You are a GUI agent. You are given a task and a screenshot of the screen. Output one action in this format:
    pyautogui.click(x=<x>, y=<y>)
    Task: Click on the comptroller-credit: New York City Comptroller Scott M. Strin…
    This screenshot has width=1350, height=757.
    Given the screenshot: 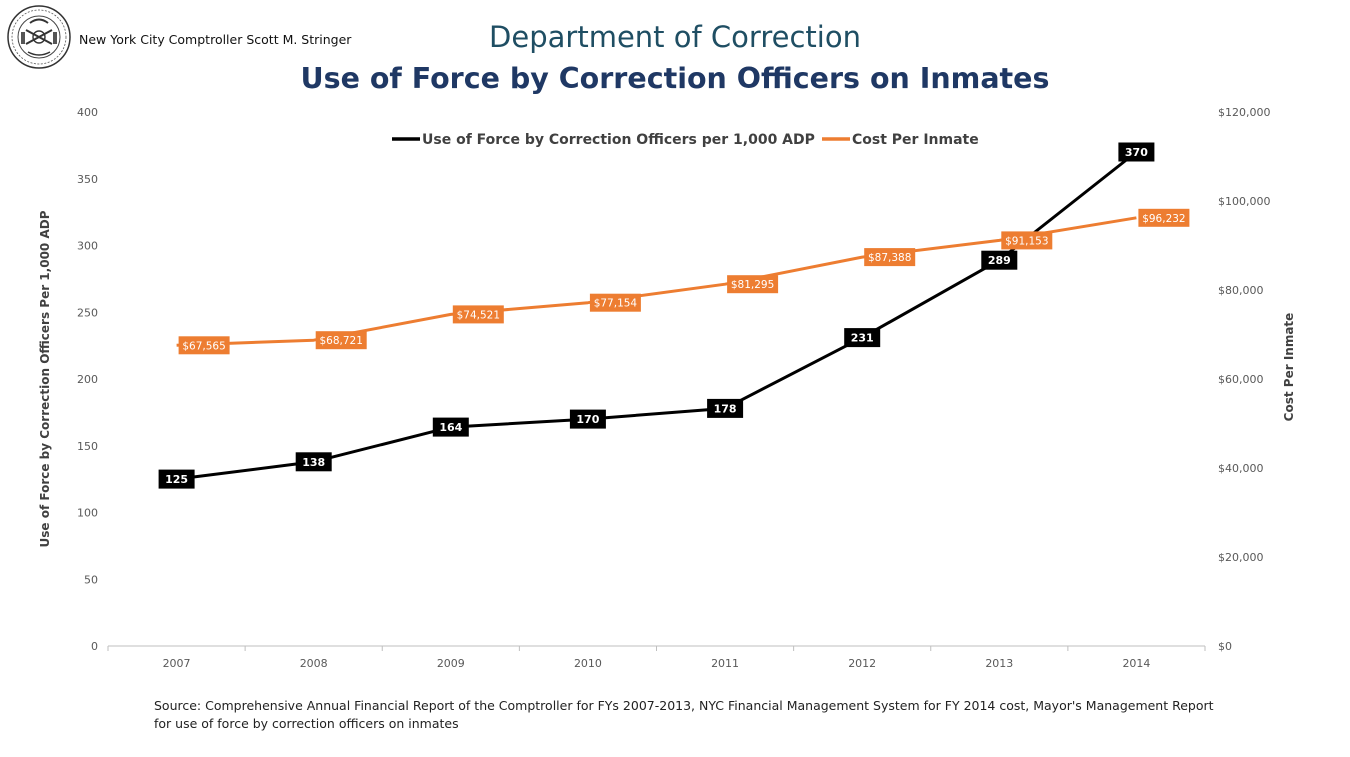 What is the action you would take?
    pyautogui.click(x=215, y=39)
    